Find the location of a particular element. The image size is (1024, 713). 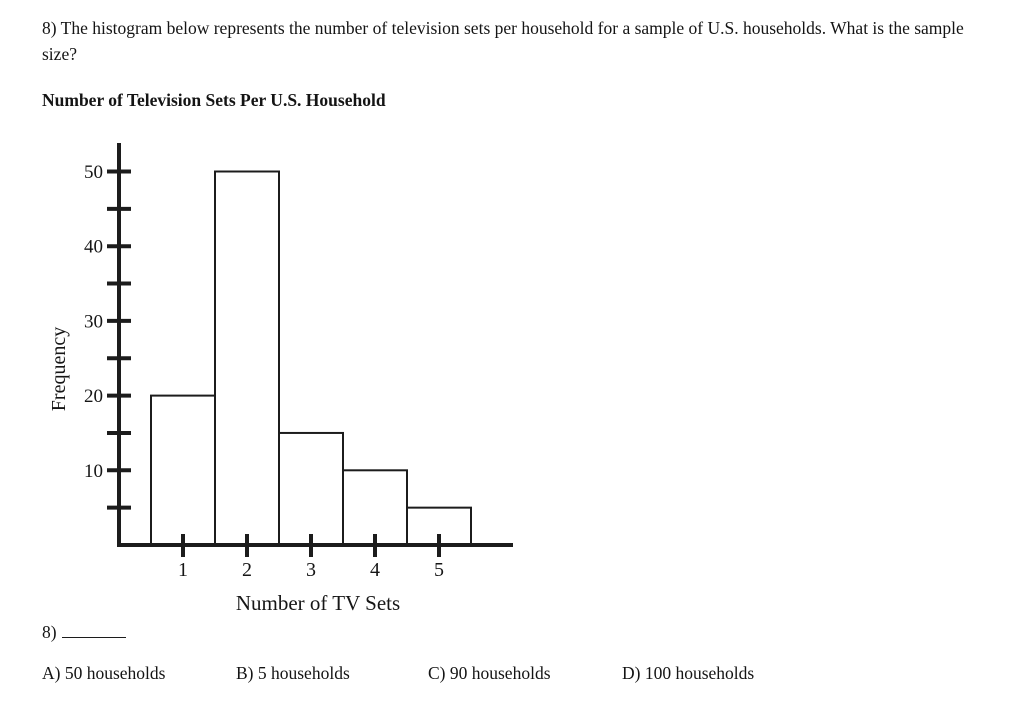

y-tick-label-10: 10 is located at coordinates (93, 471).